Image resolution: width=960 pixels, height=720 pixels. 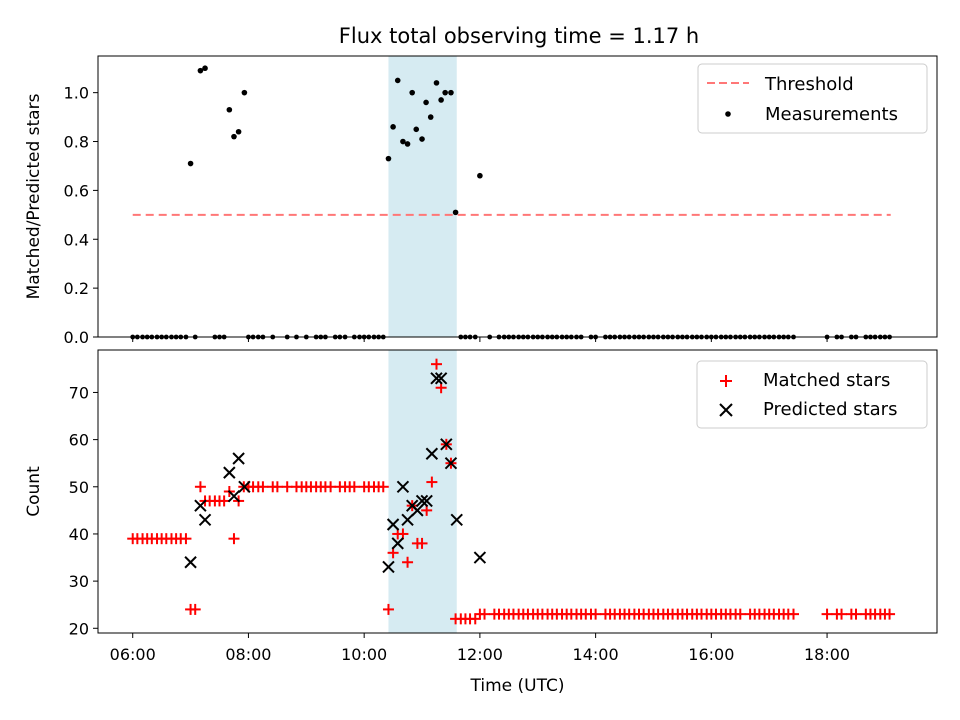 I want to click on x-tick-label: 18:00, so click(x=827, y=654).